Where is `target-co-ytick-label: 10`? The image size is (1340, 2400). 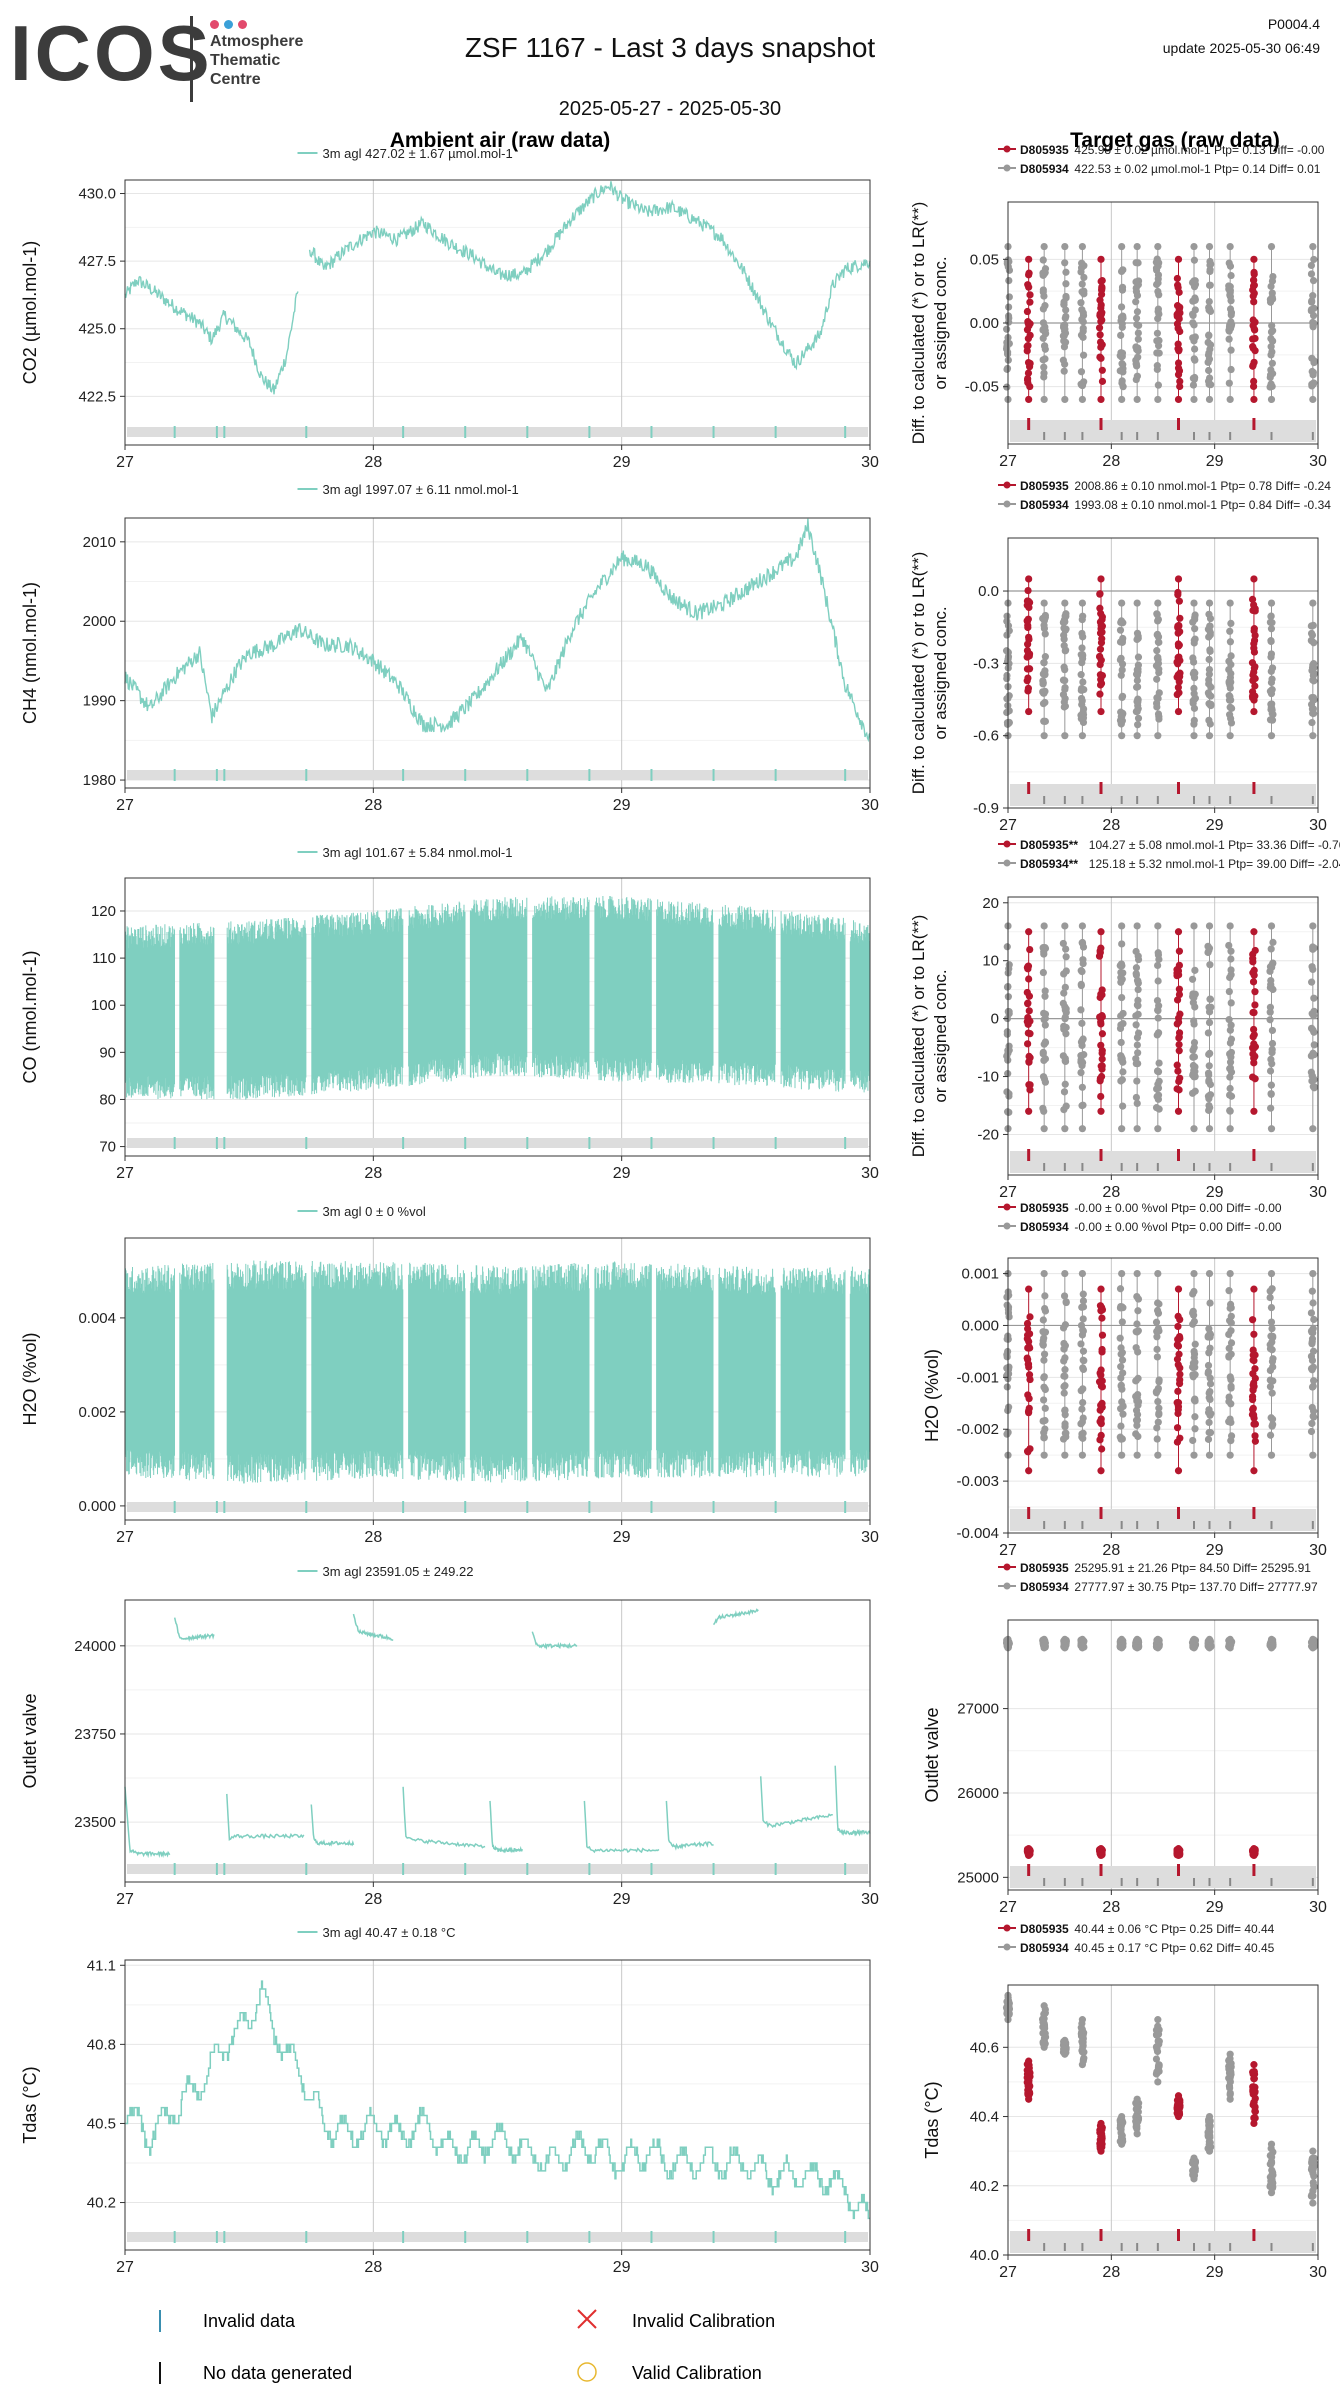 target-co-ytick-label: 10 is located at coordinates (990, 961).